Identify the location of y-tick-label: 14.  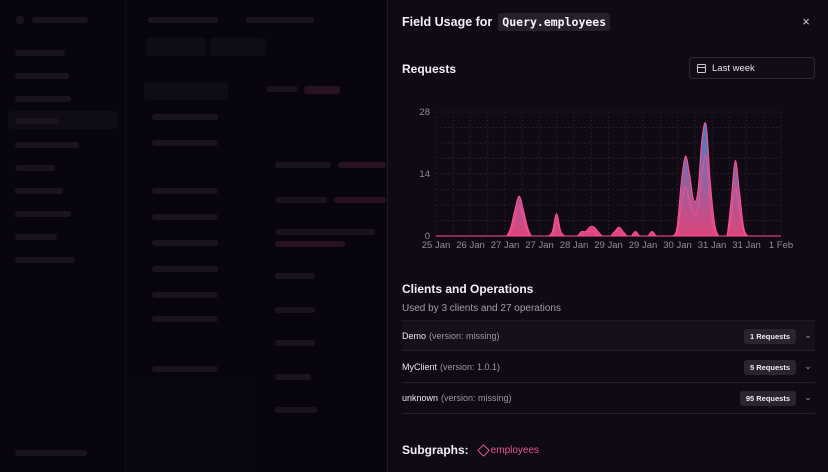
(424, 174).